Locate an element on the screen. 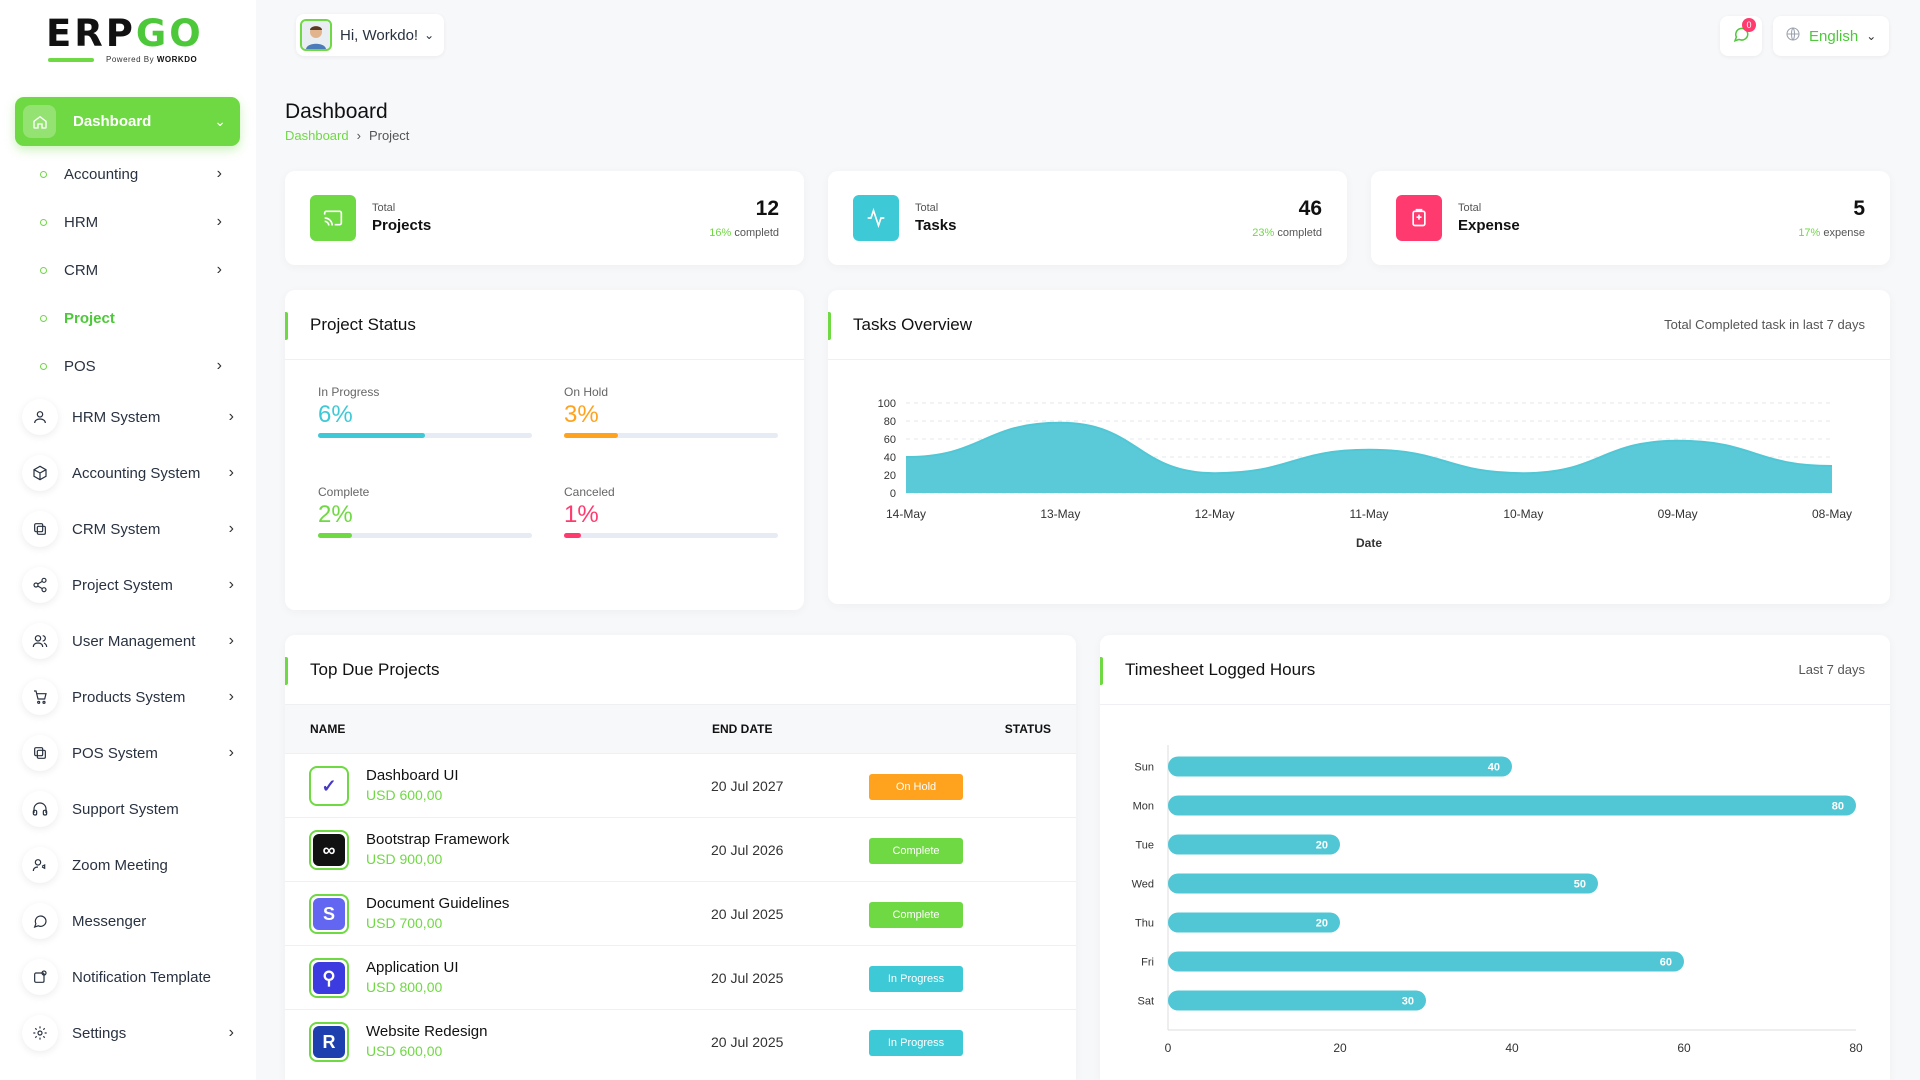 The height and width of the screenshot is (1080, 1920). box-icon is located at coordinates (40, 473).